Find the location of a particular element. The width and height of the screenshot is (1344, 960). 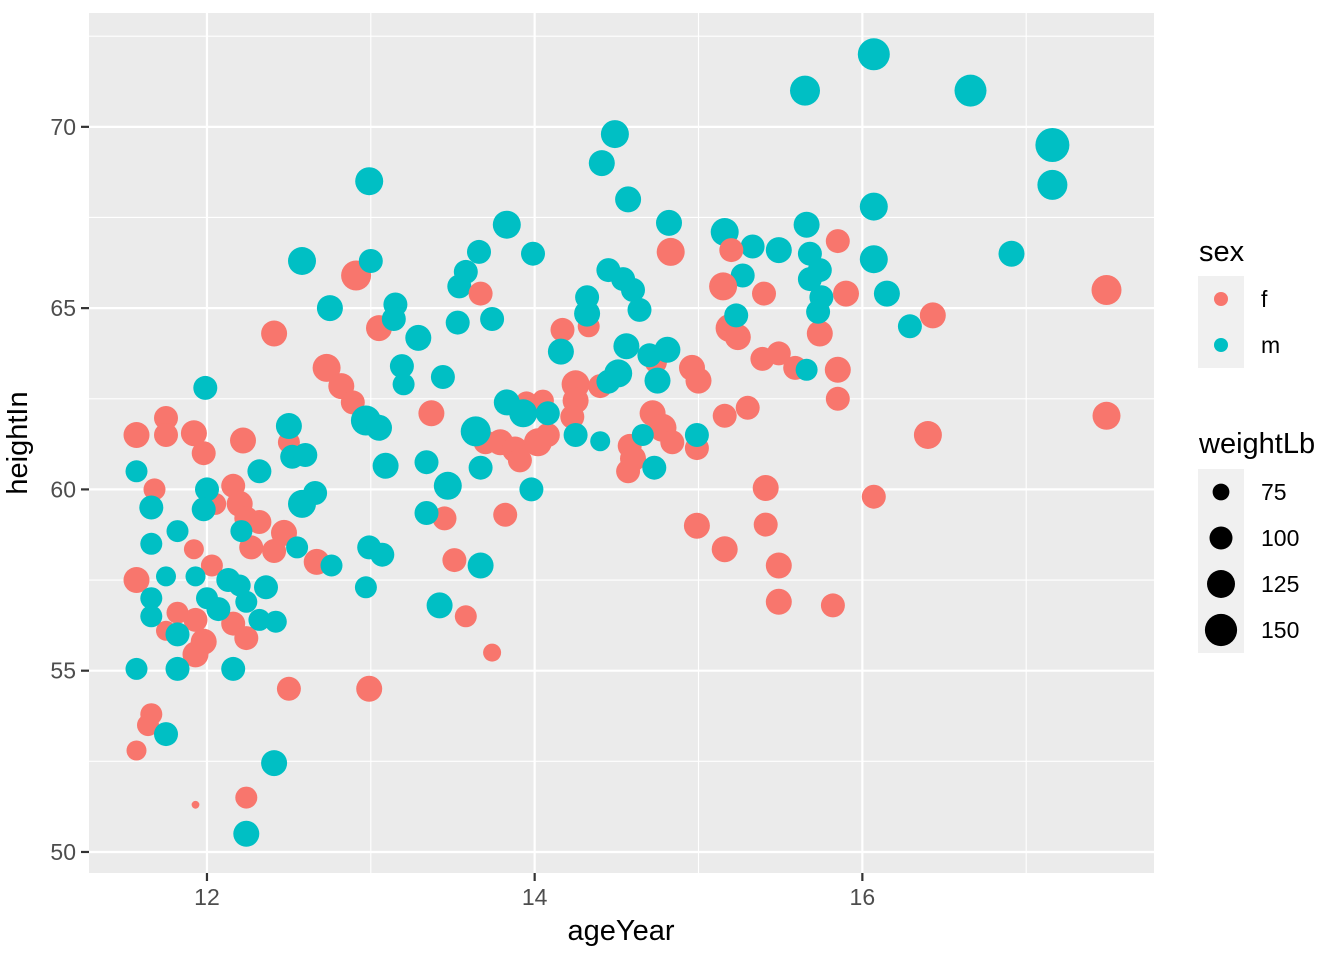

legend-label-f: f is located at coordinates (1264, 299).